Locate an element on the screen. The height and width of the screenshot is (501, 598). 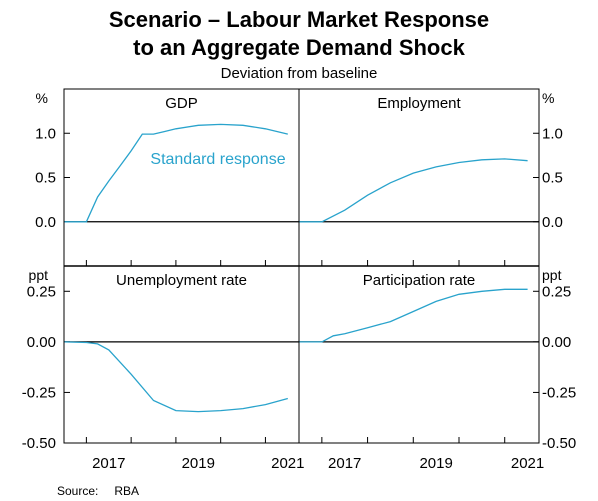
chart-title-line1: Scenario – Labour Market Response is located at coordinates (299, 19).